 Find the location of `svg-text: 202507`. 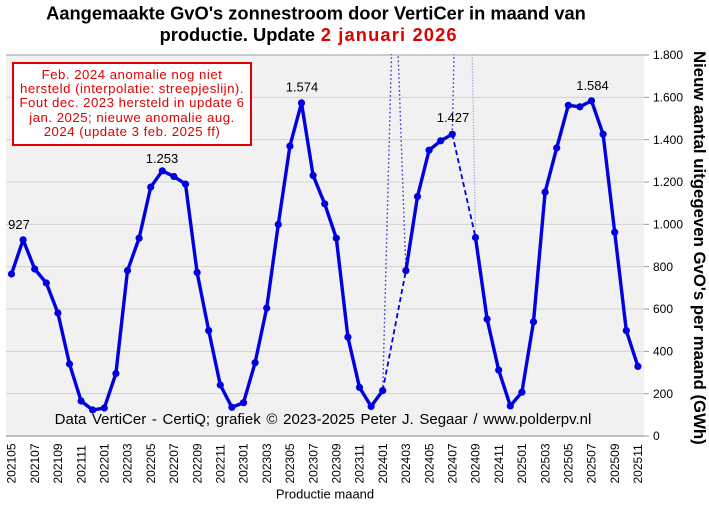

svg-text: 202507 is located at coordinates (592, 463).